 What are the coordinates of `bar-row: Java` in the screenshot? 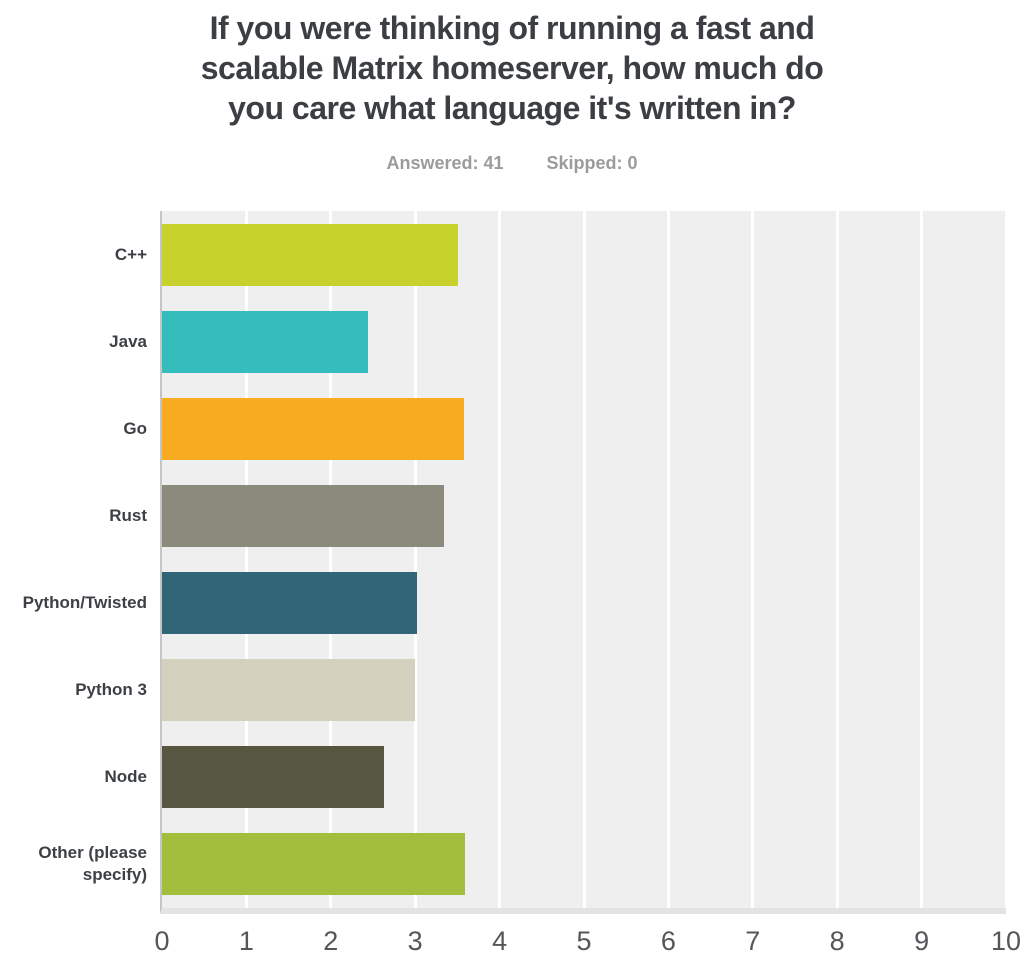 It's located at (512, 341).